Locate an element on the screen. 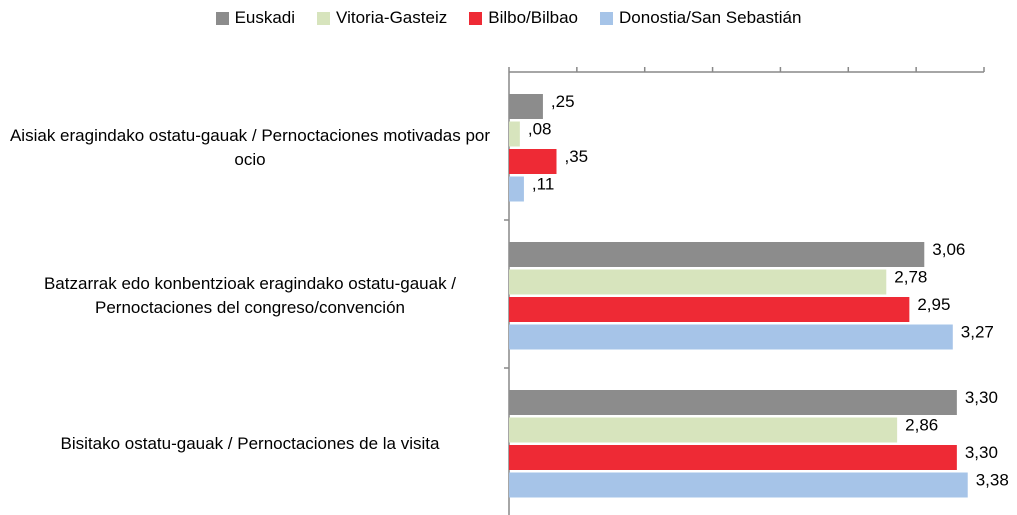 Image resolution: width=1017 pixels, height=515 pixels. value-label: 2,78 is located at coordinates (910, 276).